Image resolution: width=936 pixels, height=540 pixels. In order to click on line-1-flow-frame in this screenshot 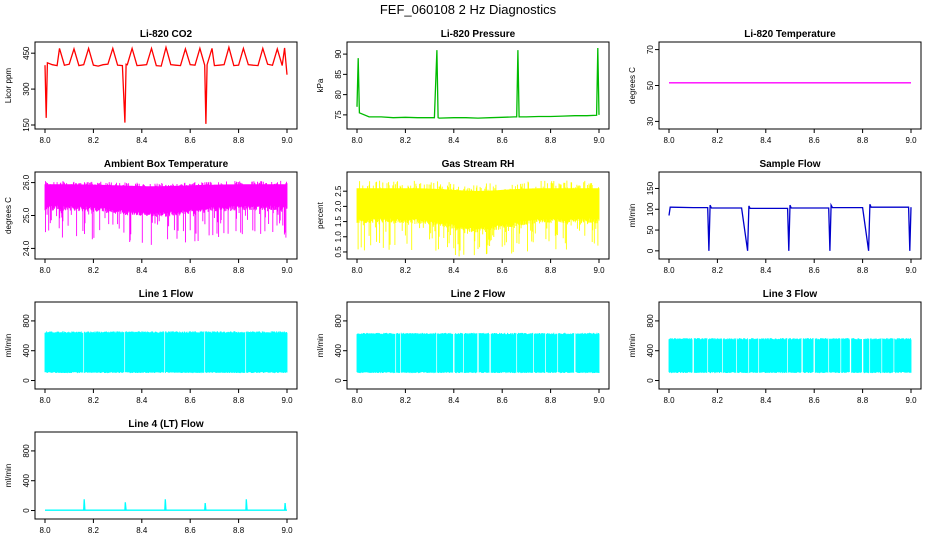, I will do `click(166, 345)`.